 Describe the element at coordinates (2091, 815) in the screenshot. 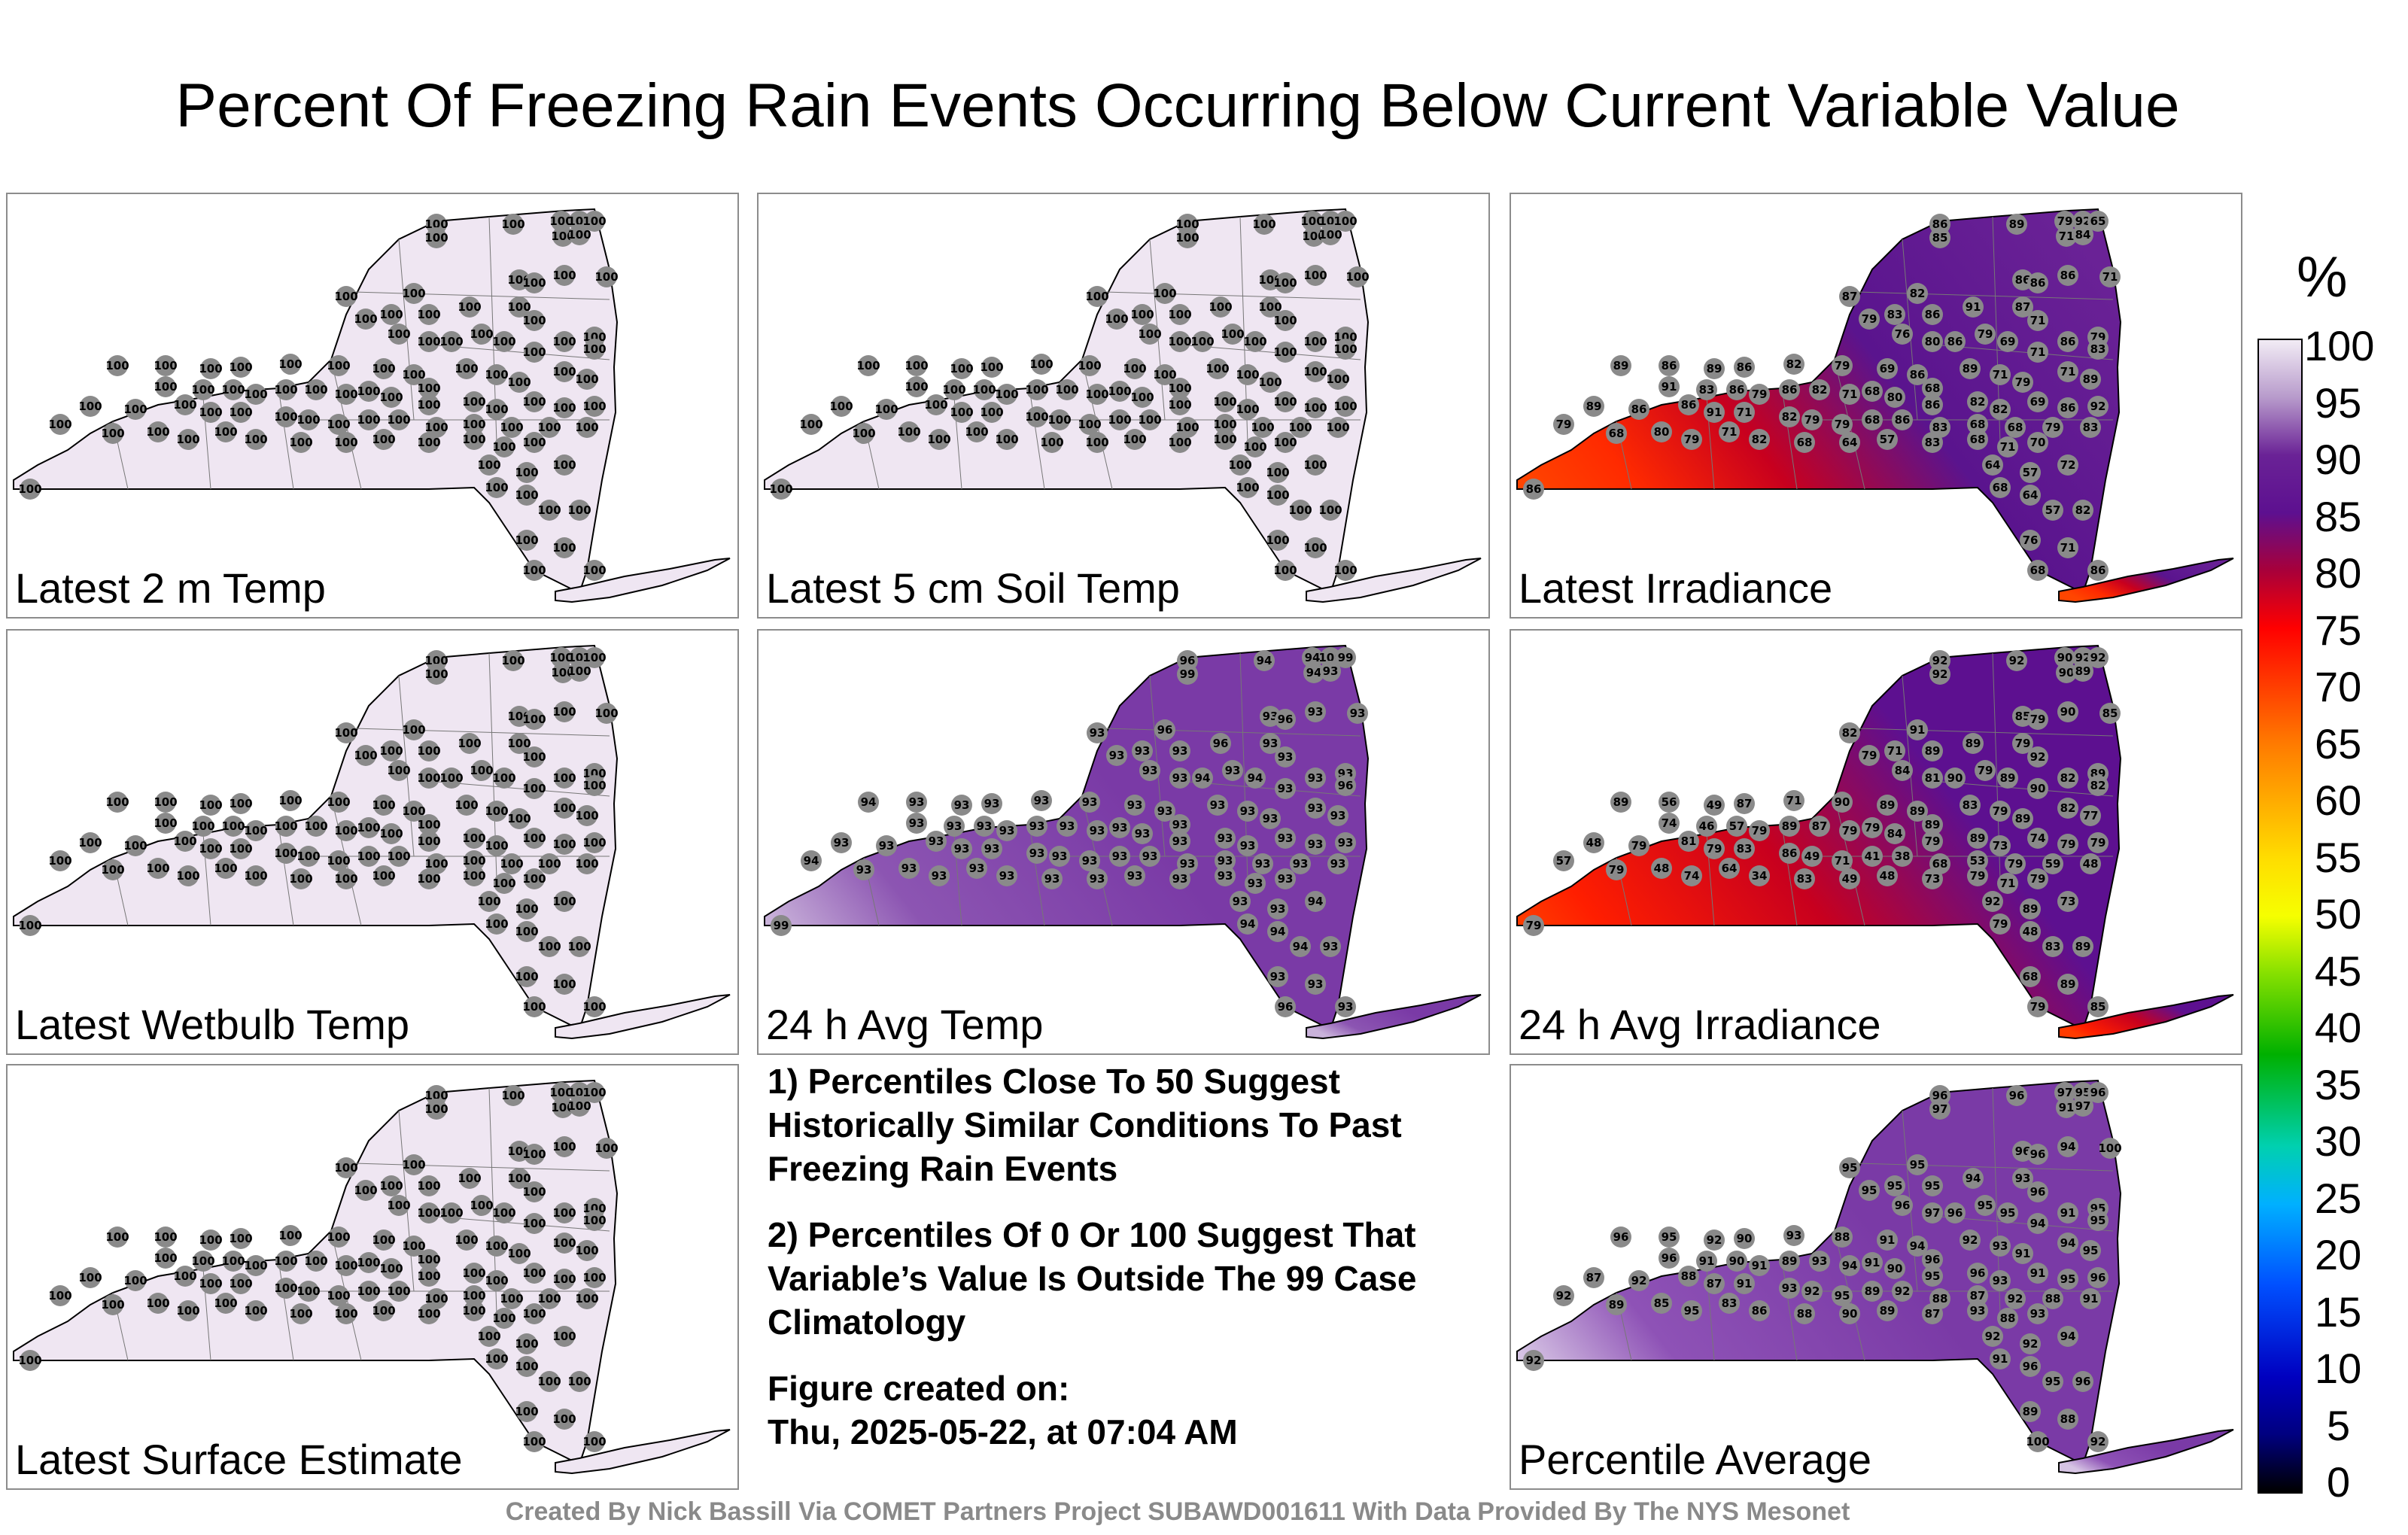

I see `station-value: 77` at that location.